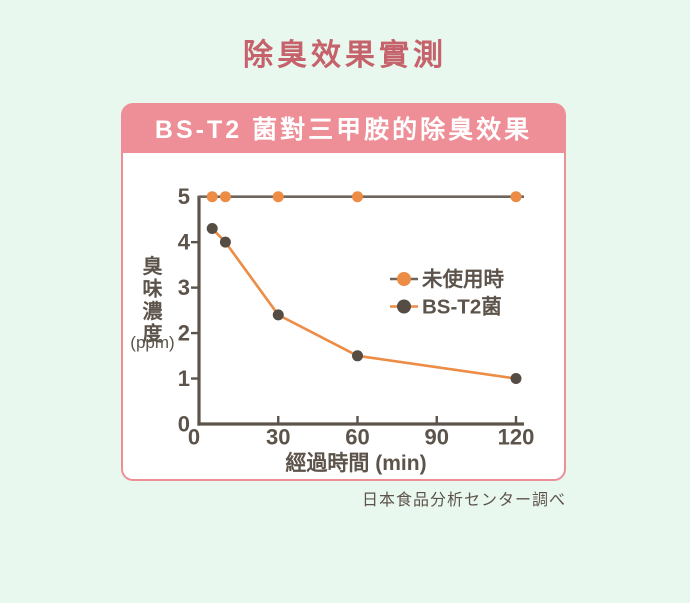  Describe the element at coordinates (184, 242) in the screenshot. I see `y-tick-label: 4` at that location.